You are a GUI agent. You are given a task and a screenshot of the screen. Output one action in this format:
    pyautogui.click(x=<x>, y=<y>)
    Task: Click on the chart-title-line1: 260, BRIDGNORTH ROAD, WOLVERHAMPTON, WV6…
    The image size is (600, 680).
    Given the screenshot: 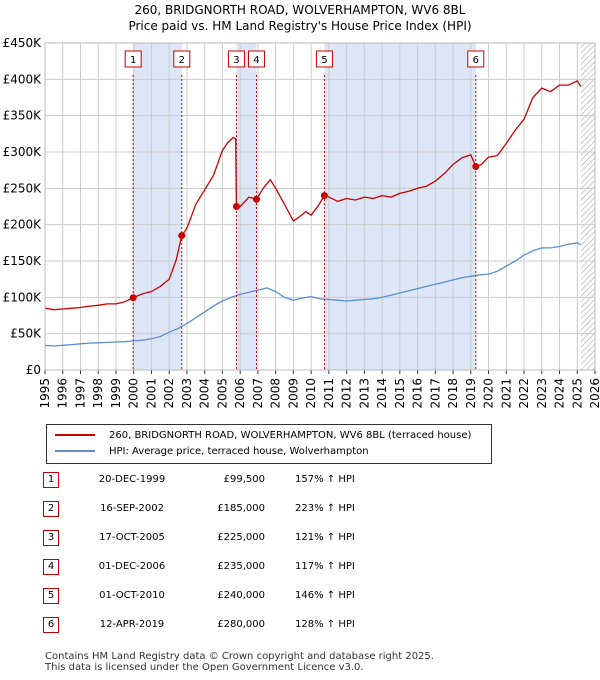 What is the action you would take?
    pyautogui.click(x=300, y=10)
    